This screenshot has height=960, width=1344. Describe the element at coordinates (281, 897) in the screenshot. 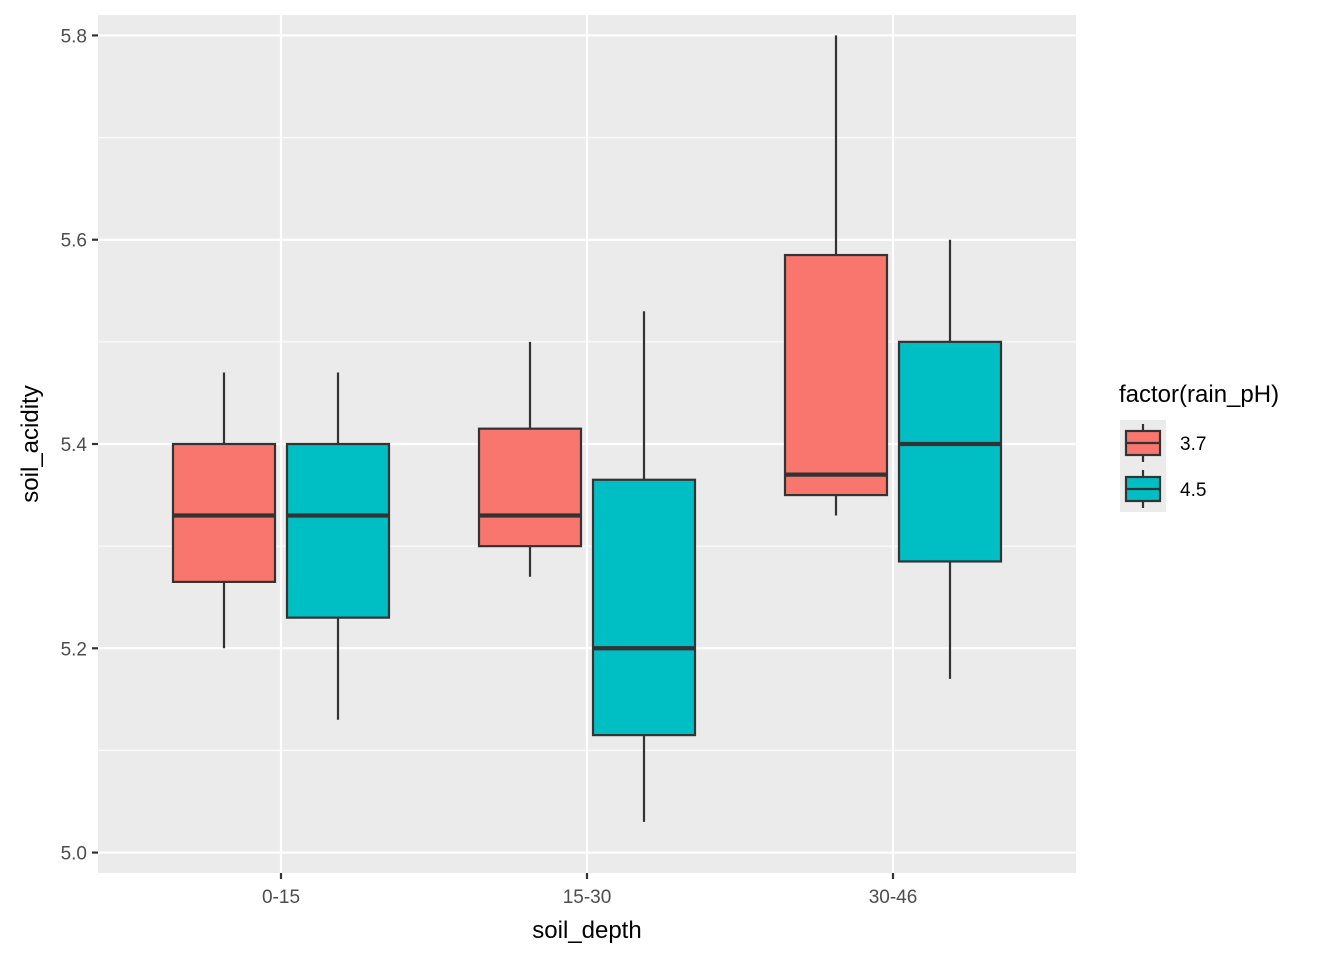

I see `x-tick-label: 0-15` at that location.